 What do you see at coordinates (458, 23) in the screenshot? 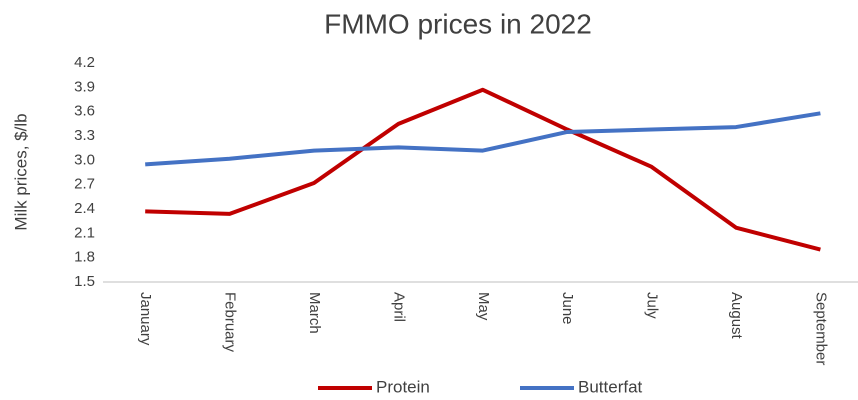
I see `chart-title: FMMO prices in 2022` at bounding box center [458, 23].